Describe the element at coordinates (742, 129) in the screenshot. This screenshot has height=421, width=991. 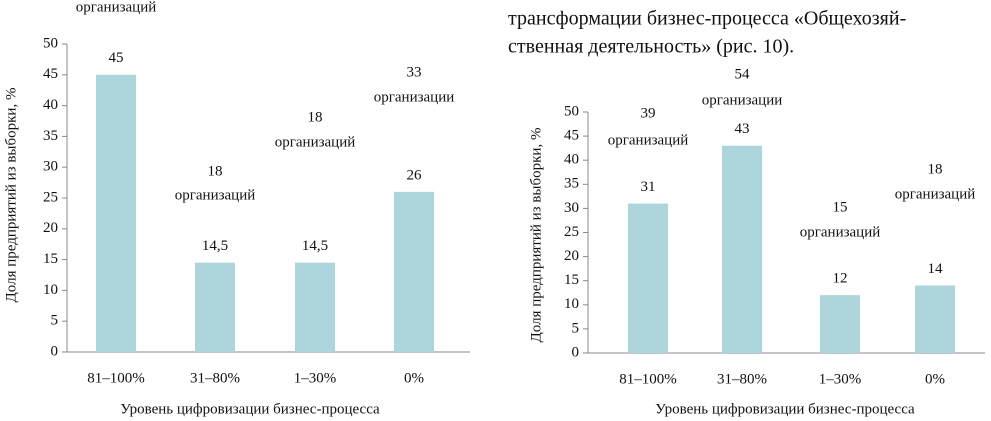
I see `value-label: 43` at that location.